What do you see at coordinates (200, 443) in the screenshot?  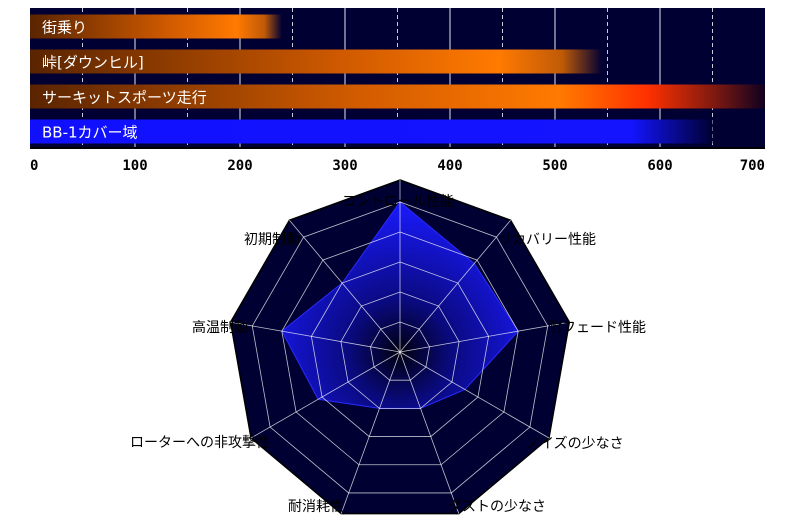 I see `radar-axis-label: ローターへの非攻撃性` at bounding box center [200, 443].